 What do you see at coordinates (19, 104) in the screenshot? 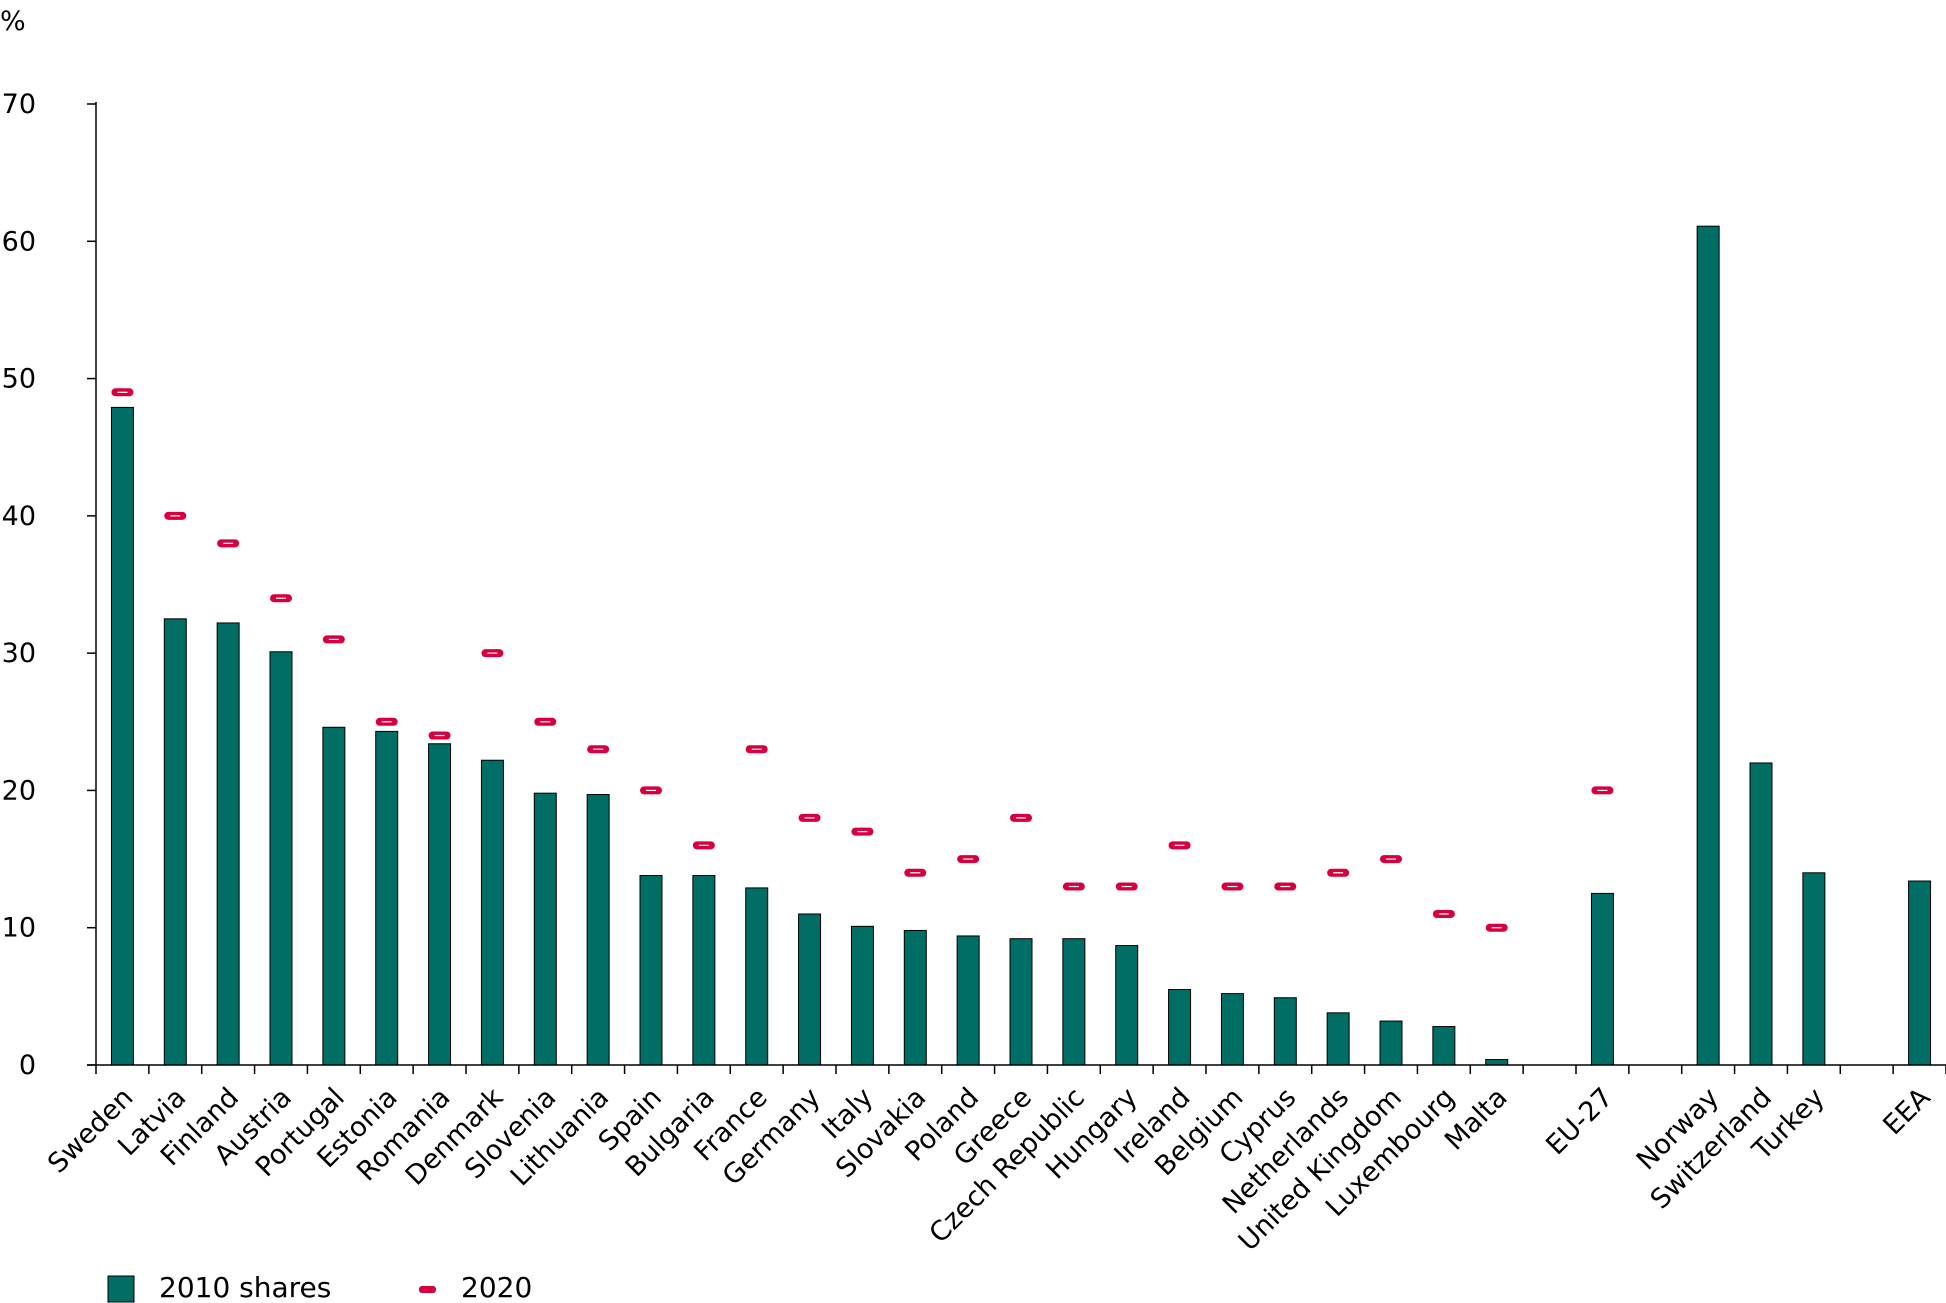
I see `y-tick-label: 70` at bounding box center [19, 104].